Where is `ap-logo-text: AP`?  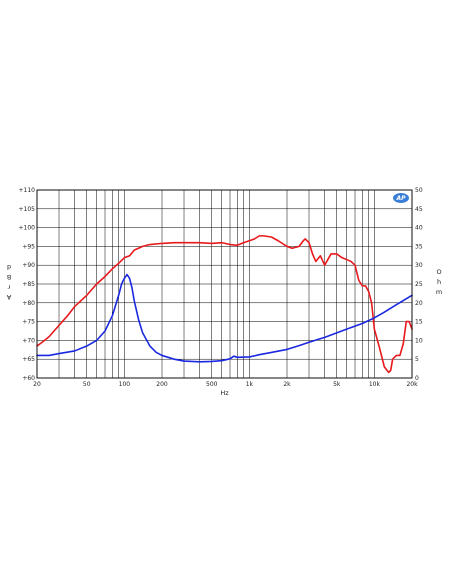 ap-logo-text: AP is located at coordinates (400, 198).